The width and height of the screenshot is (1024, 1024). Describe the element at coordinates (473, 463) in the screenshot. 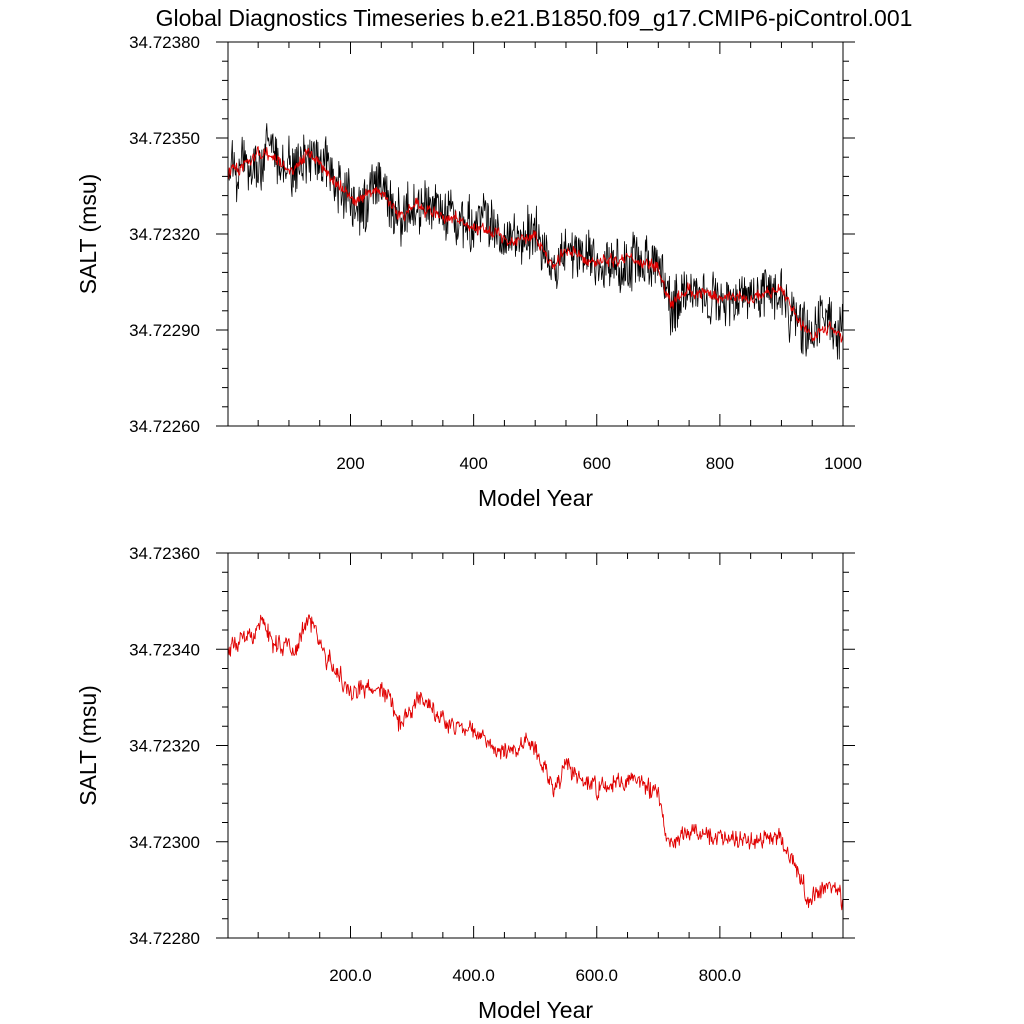

I see `x-tick-label: 400` at that location.